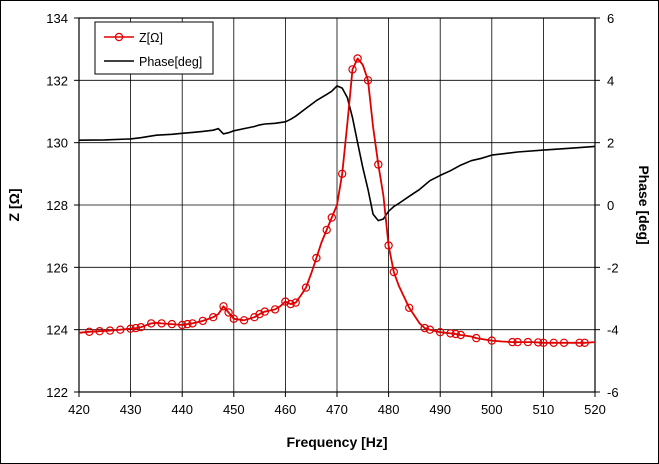 The height and width of the screenshot is (464, 659). What do you see at coordinates (57, 143) in the screenshot?
I see `y-tick-label: 130` at bounding box center [57, 143].